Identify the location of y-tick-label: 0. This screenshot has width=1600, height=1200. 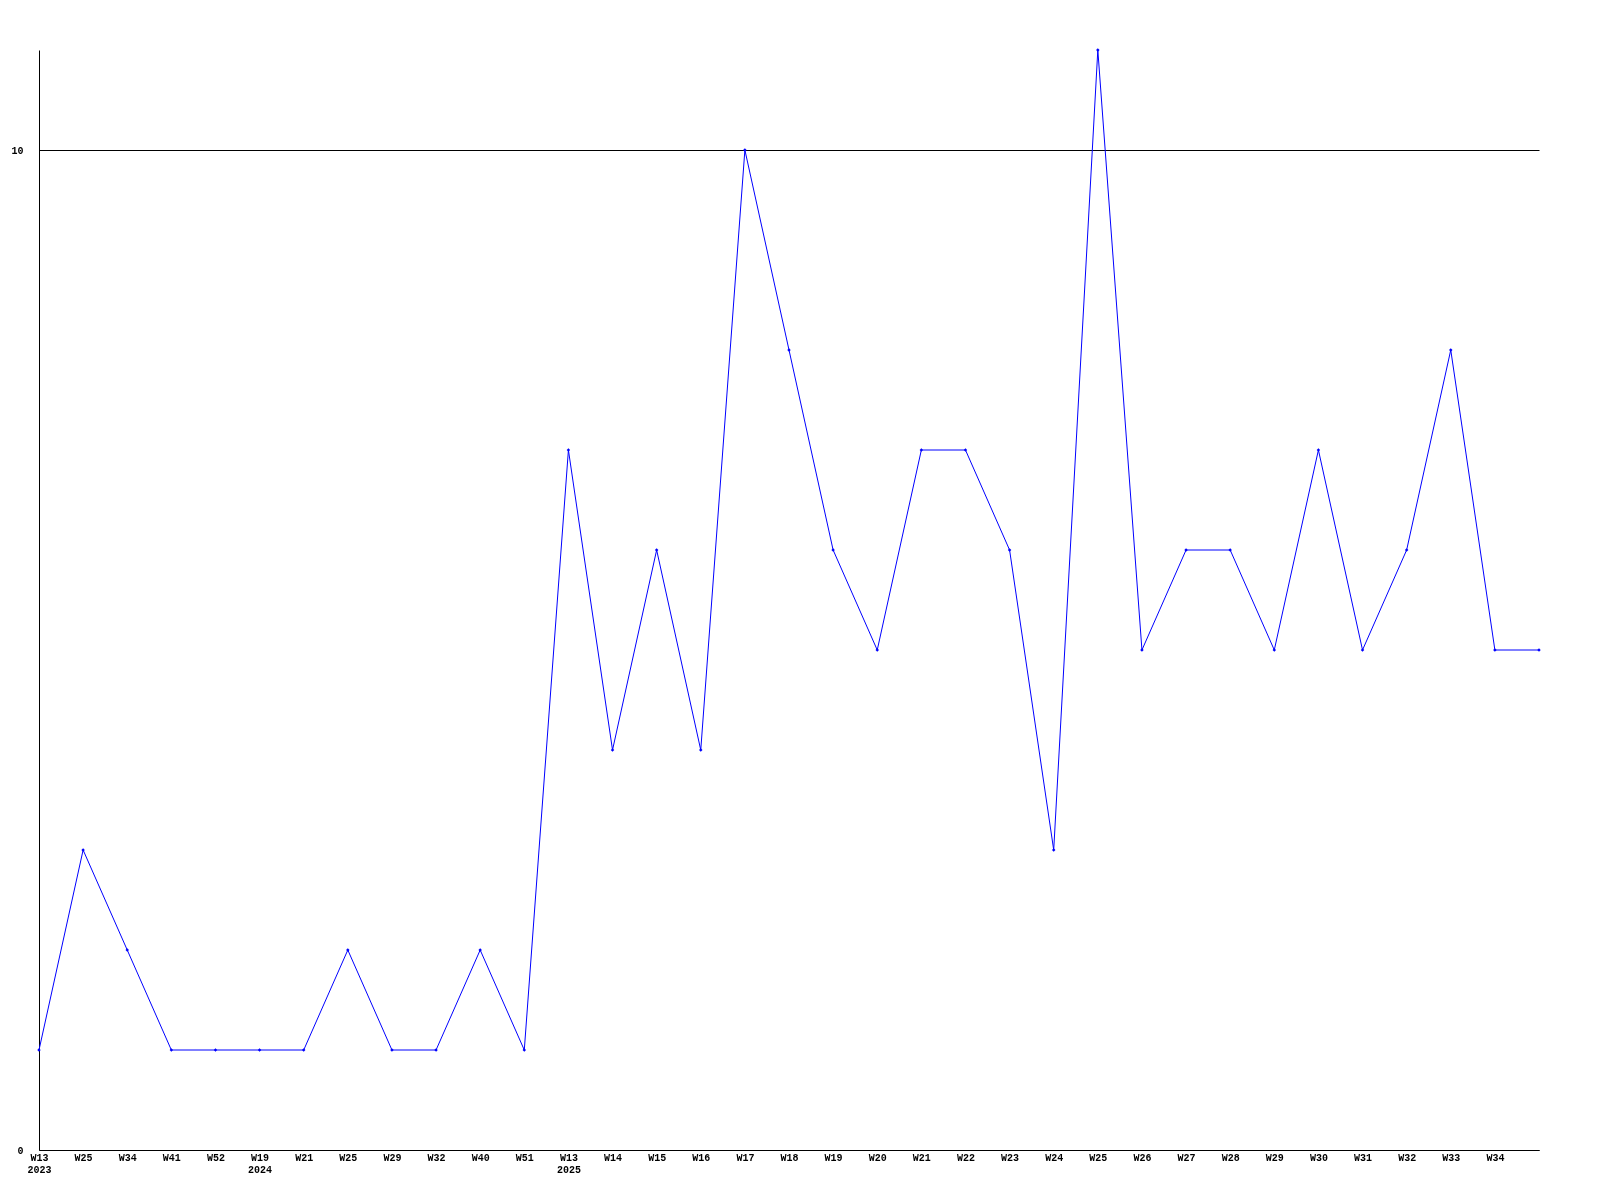
(20, 1151).